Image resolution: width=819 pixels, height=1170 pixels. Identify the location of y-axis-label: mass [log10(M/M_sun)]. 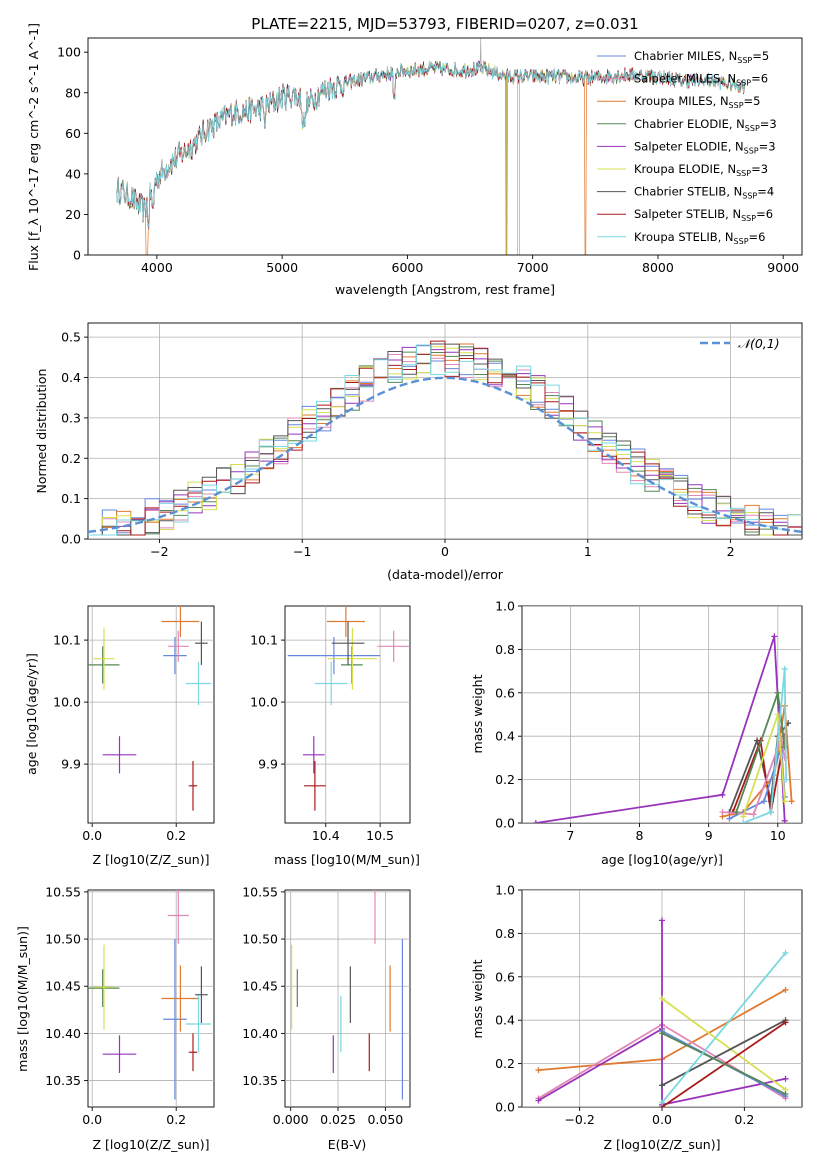
(22, 999).